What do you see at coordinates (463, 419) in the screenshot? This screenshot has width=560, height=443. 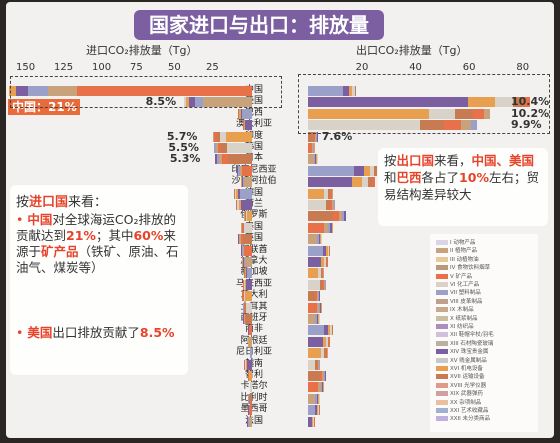 I see `legend-item: XXII 未分类商品` at bounding box center [463, 419].